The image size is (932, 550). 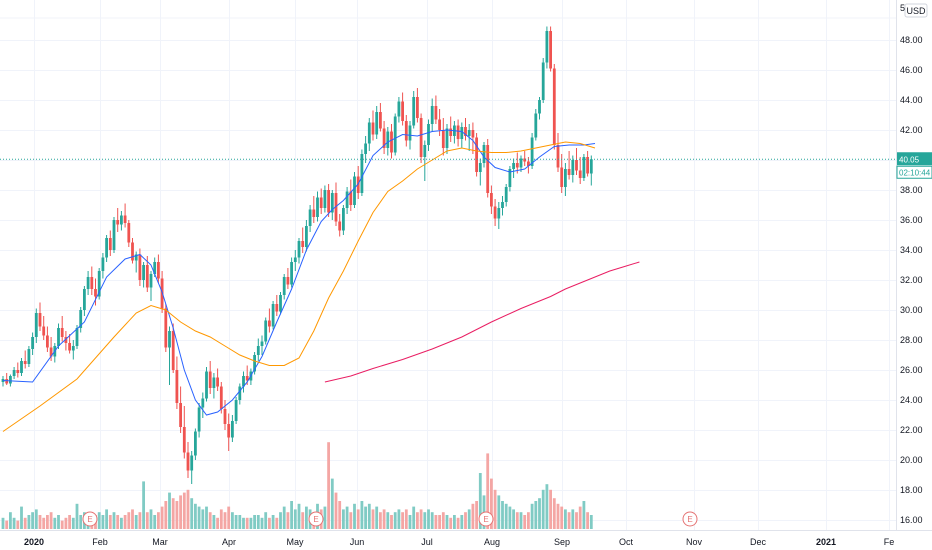 I want to click on currency-label: USD, so click(x=916, y=11).